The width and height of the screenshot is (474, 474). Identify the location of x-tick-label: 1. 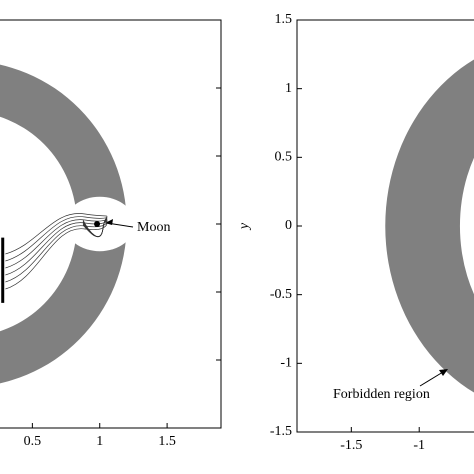
(99, 441).